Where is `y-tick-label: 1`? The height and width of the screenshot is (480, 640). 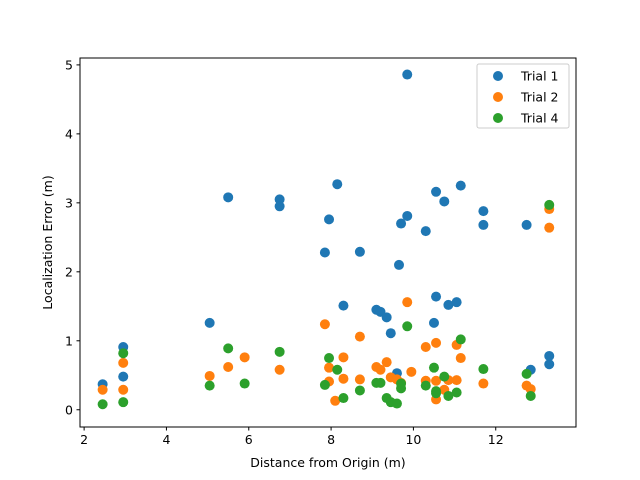 y-tick-label: 1 is located at coordinates (69, 340).